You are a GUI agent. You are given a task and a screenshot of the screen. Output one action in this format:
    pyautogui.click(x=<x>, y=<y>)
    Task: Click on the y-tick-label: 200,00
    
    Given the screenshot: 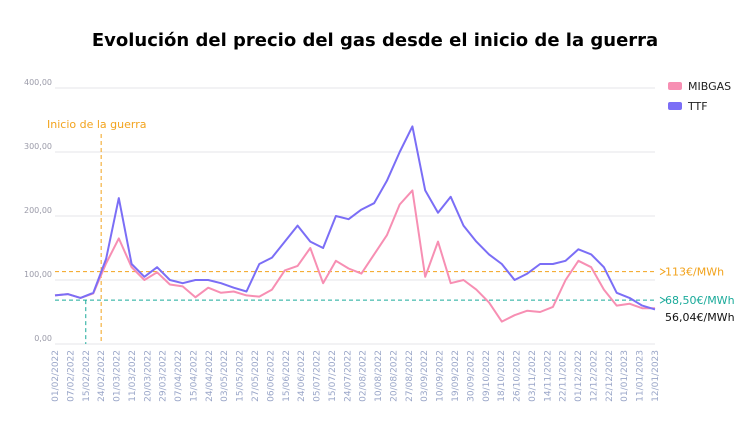 What is the action you would take?
    pyautogui.click(x=38, y=210)
    